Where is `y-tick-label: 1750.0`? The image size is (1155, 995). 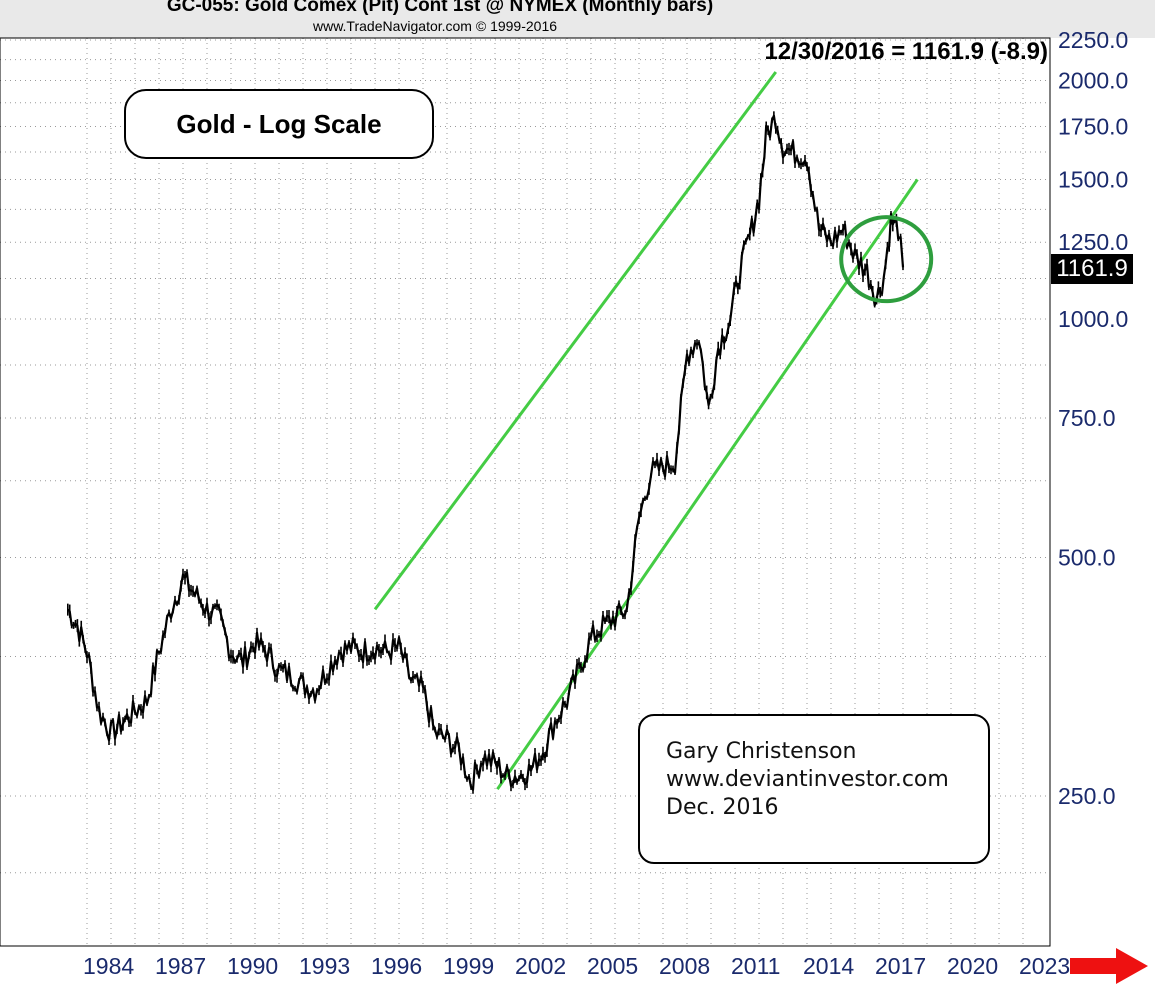 y-tick-label: 1750.0 is located at coordinates (1093, 126).